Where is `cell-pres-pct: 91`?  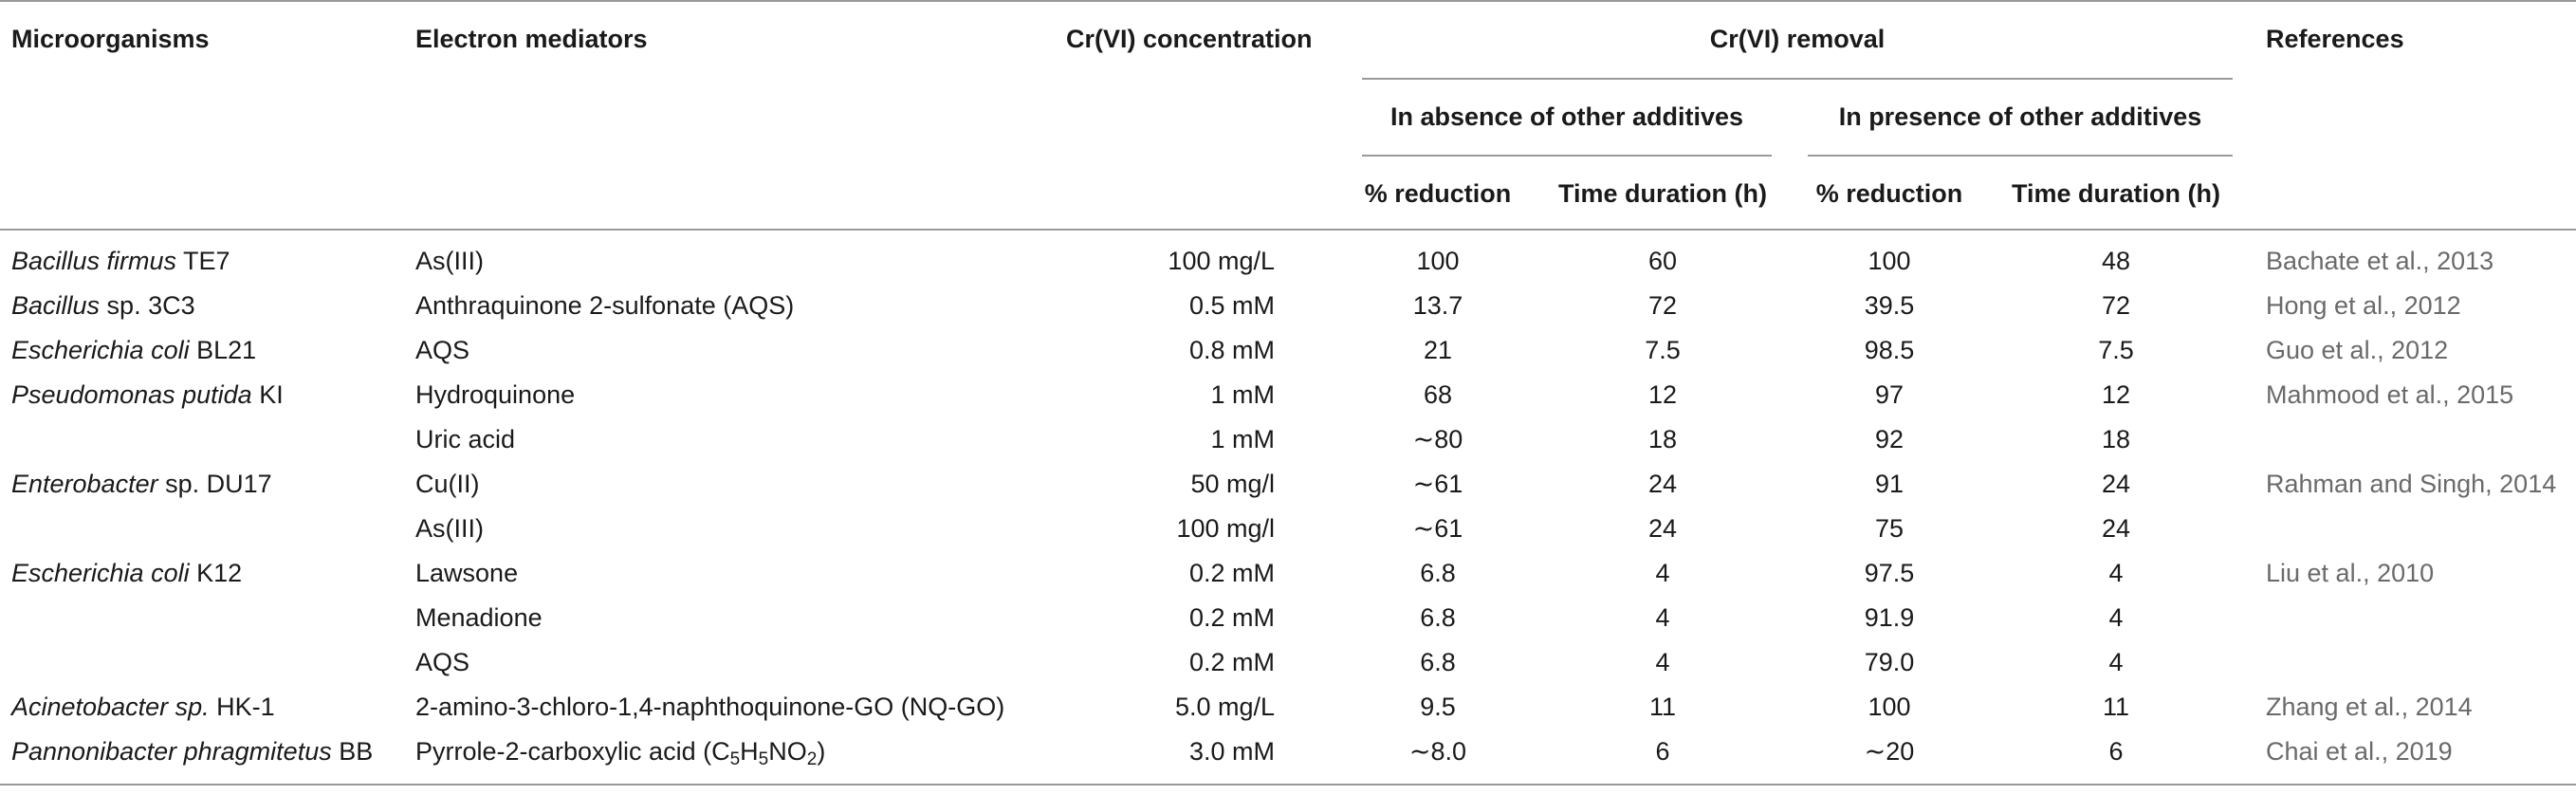
cell-pres-pct: 91 is located at coordinates (1889, 484).